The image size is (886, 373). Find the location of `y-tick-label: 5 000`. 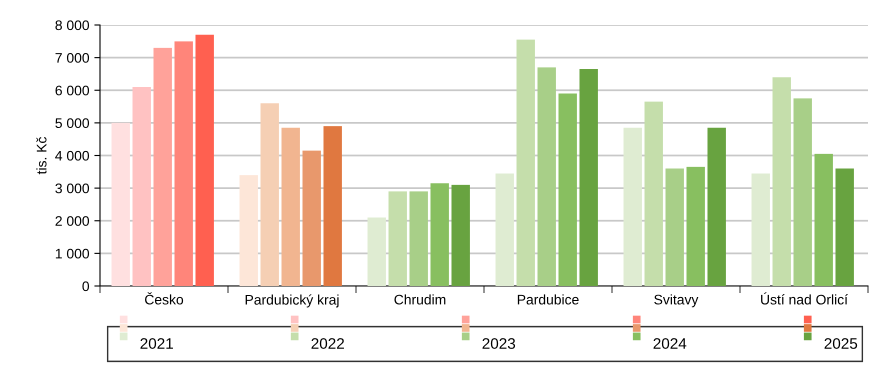

y-tick-label: 5 000 is located at coordinates (72, 123).